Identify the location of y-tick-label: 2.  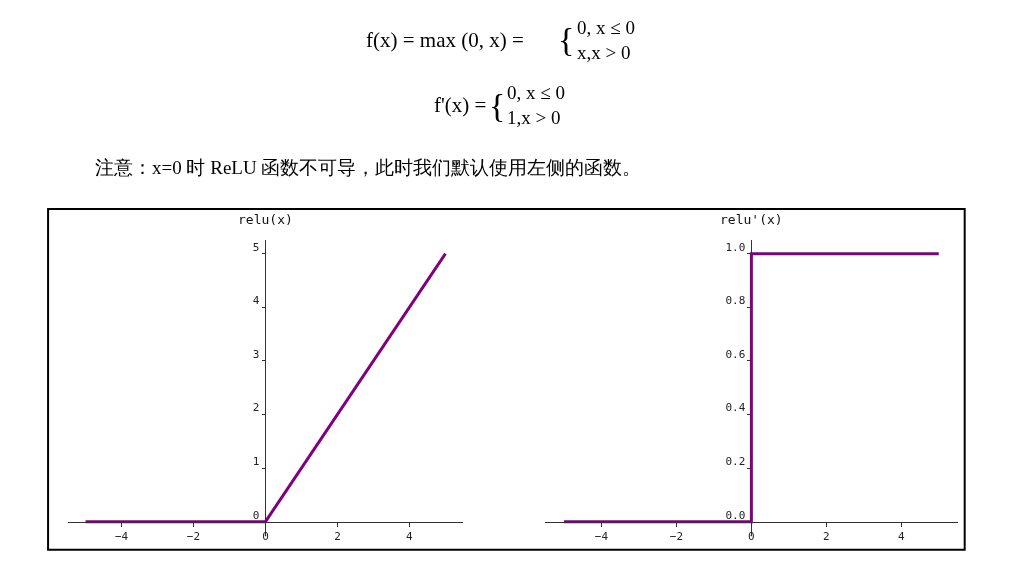
(256, 408).